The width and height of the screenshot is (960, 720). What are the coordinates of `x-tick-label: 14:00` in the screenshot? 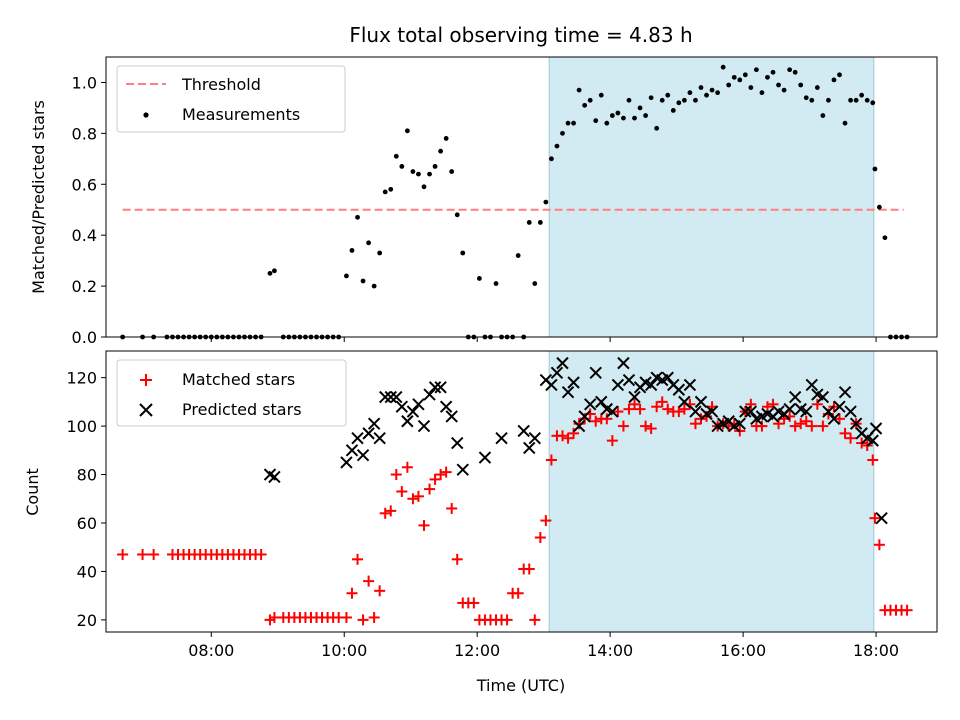 It's located at (610, 650).